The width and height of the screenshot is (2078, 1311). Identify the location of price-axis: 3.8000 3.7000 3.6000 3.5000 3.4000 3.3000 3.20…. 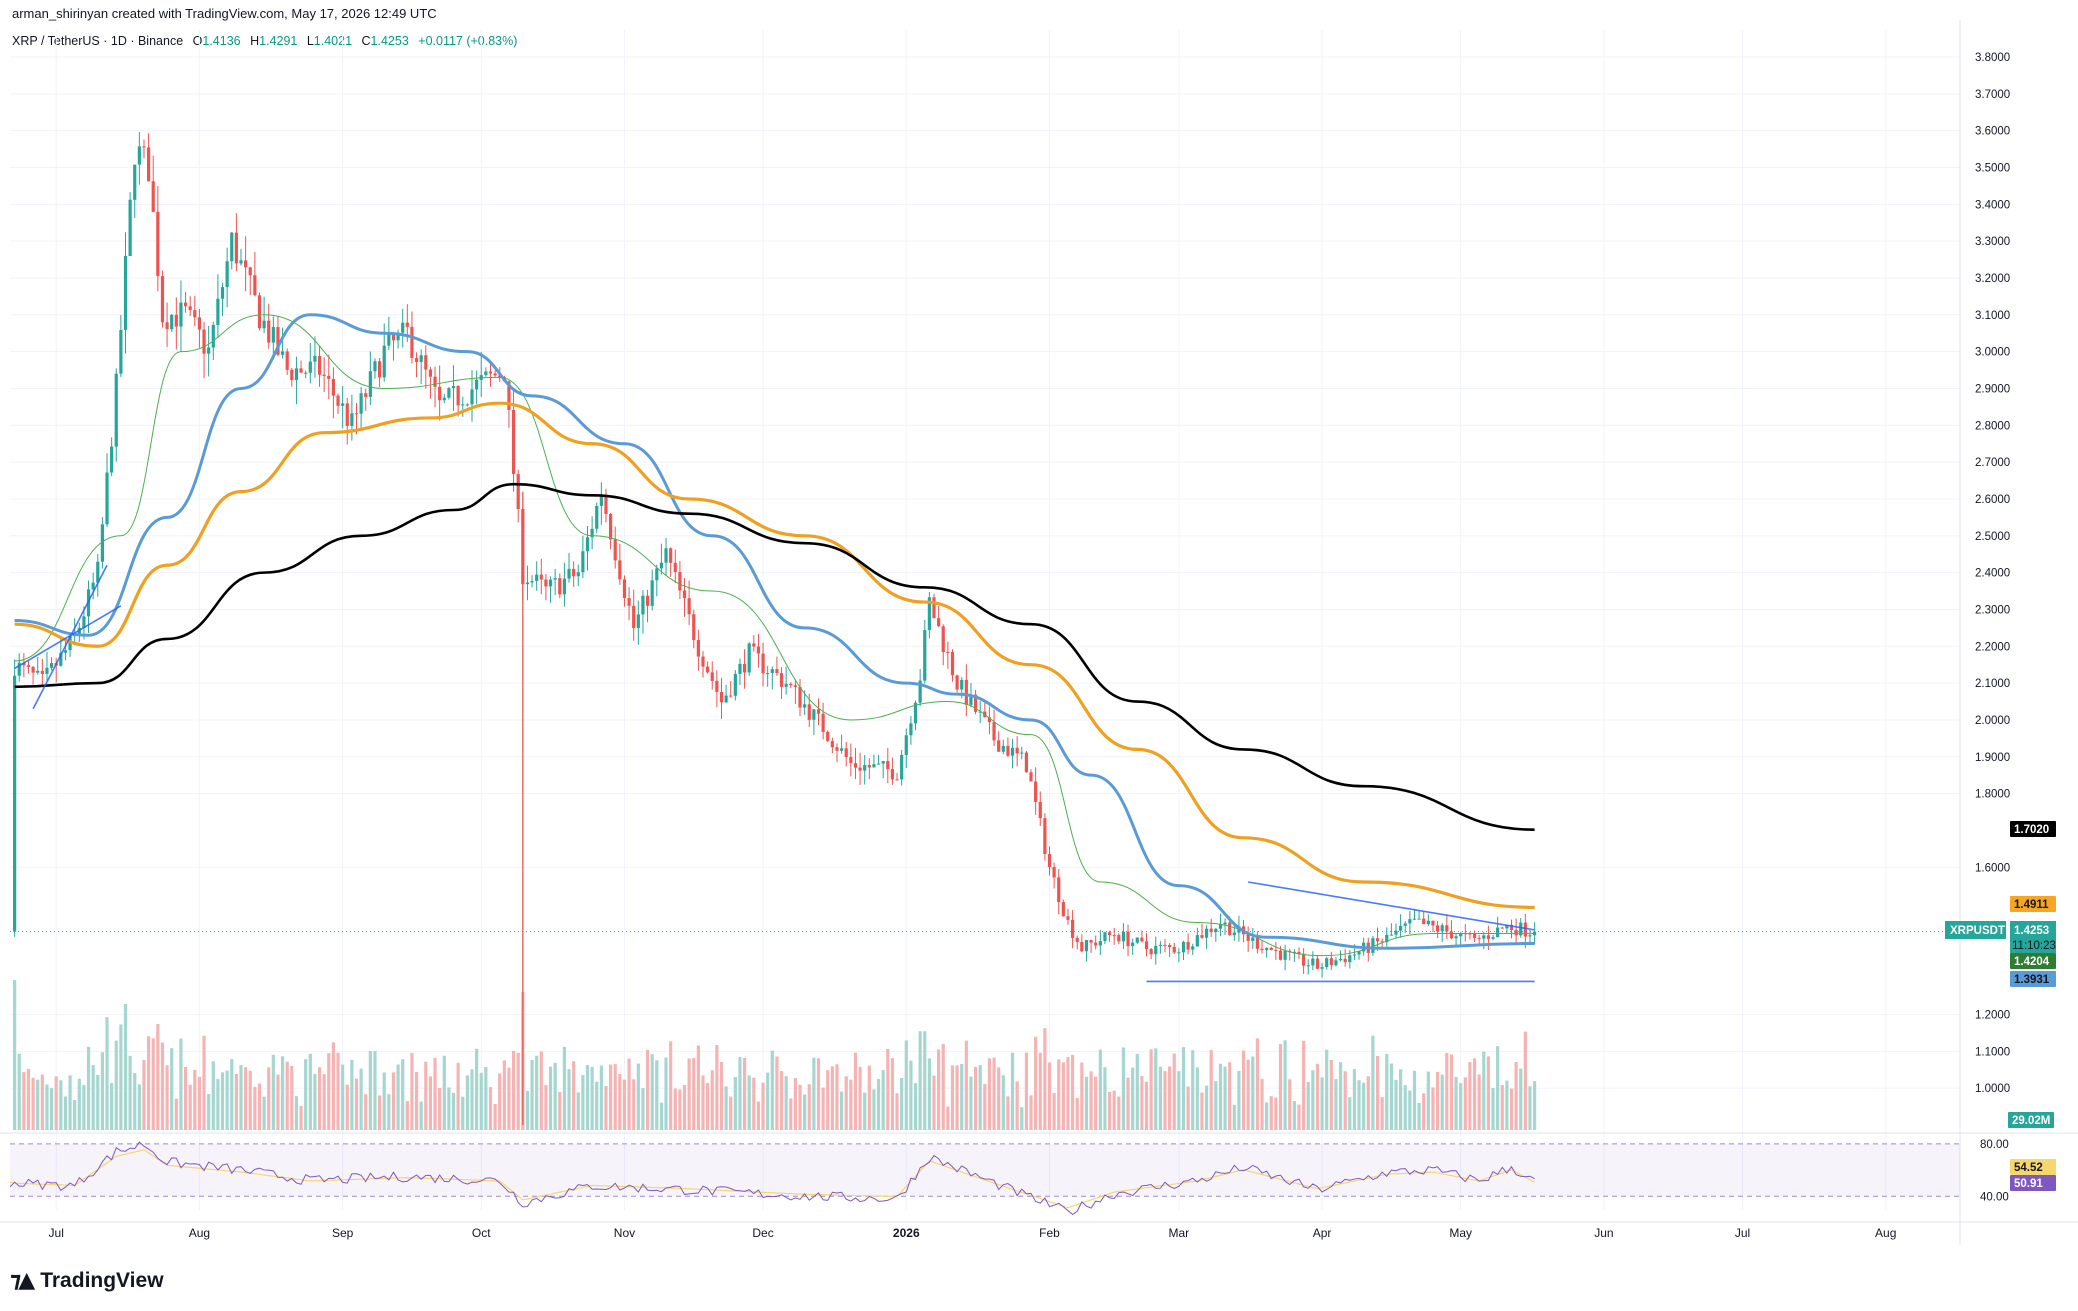
(1992, 573).